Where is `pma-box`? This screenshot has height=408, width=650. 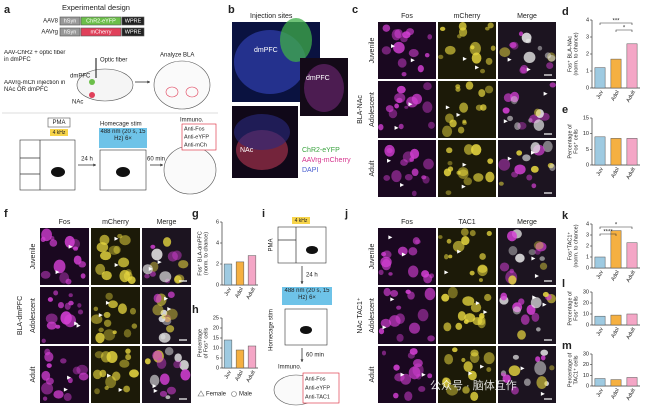 pma-box is located at coordinates (59, 122).